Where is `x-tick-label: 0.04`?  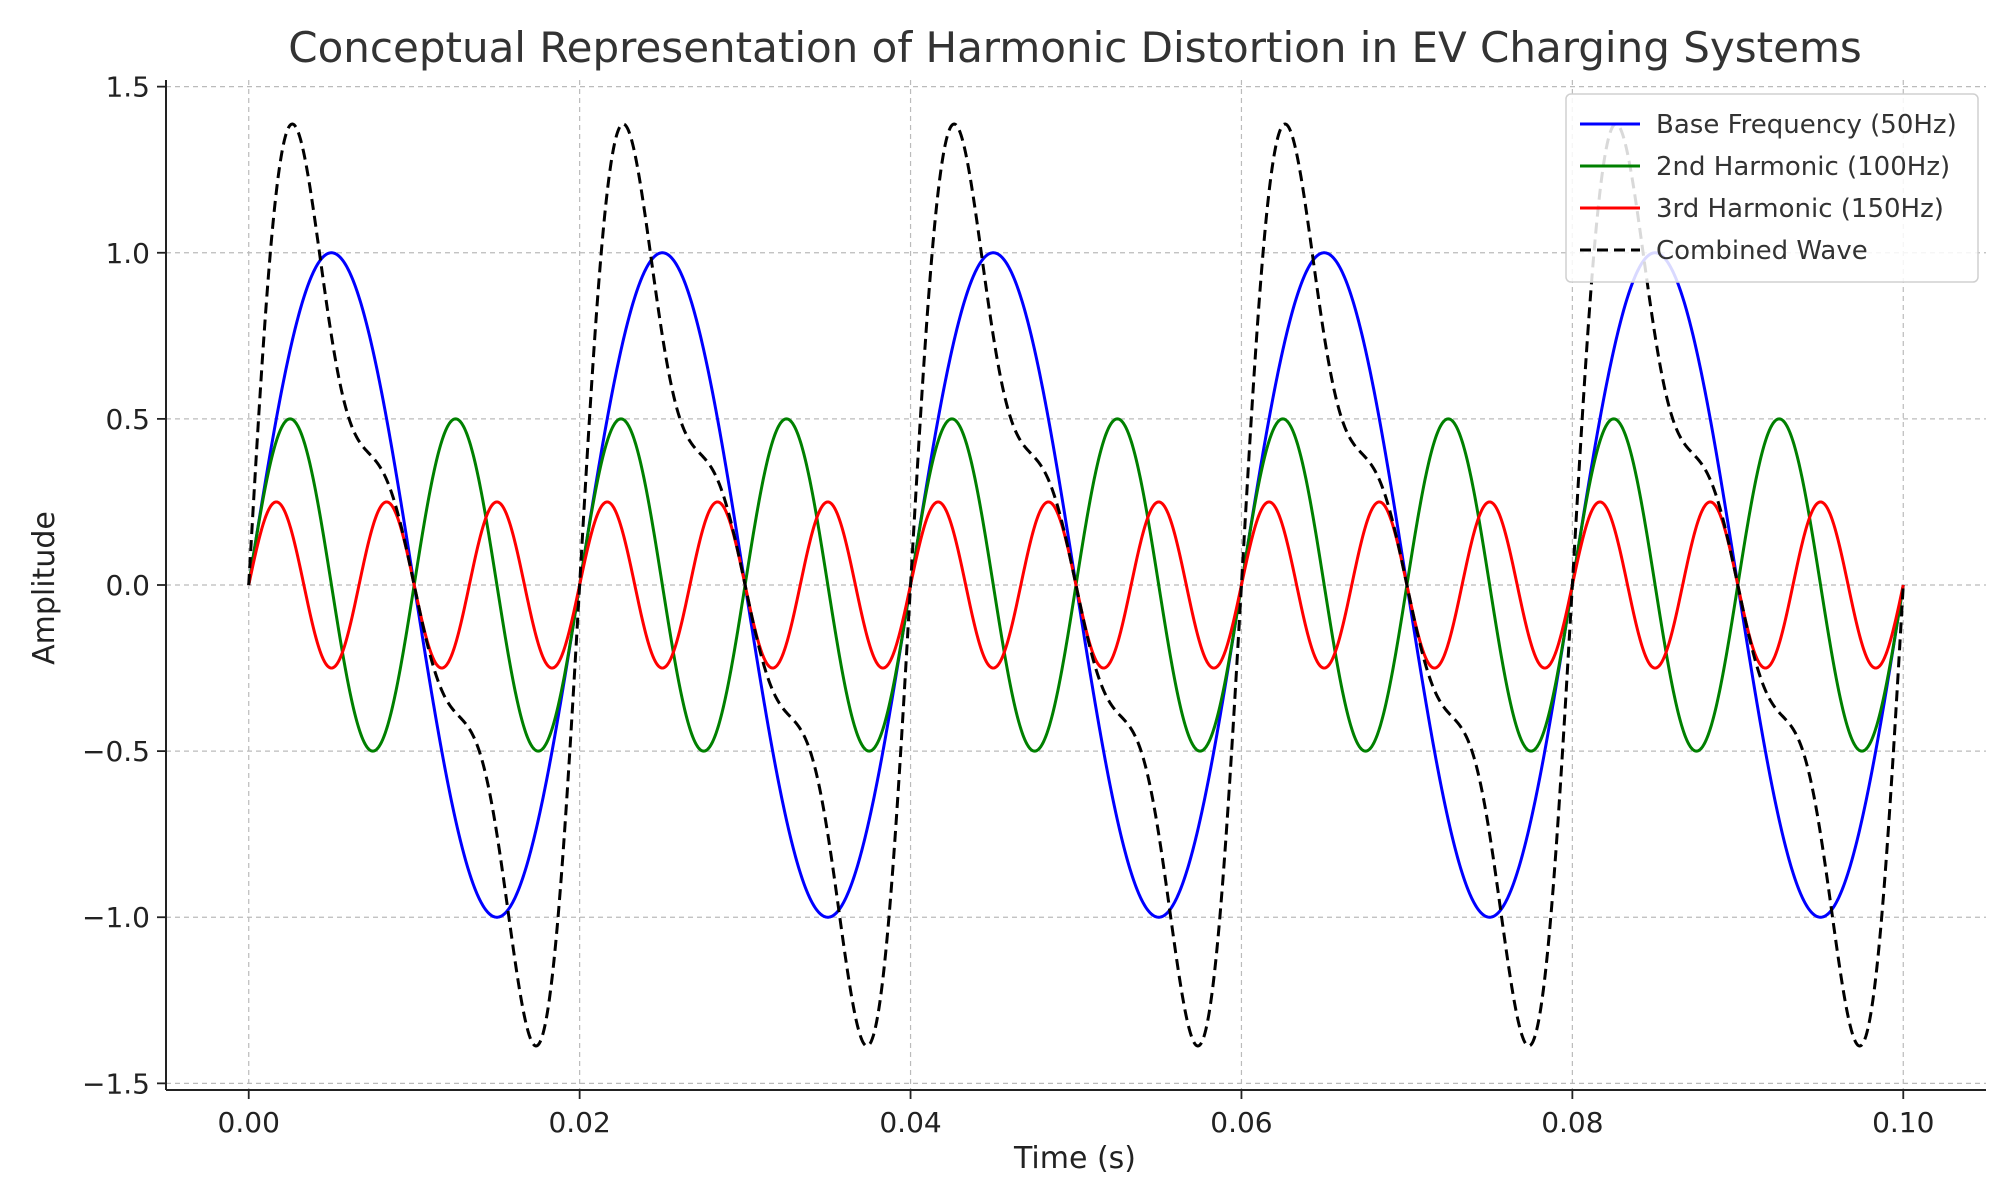 x-tick-label: 0.04 is located at coordinates (910, 1122).